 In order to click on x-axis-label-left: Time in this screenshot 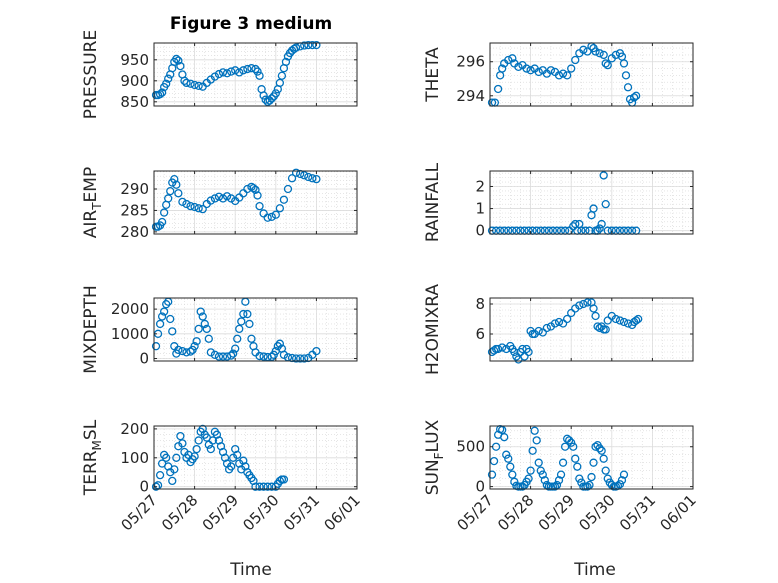, I will do `click(250, 570)`.